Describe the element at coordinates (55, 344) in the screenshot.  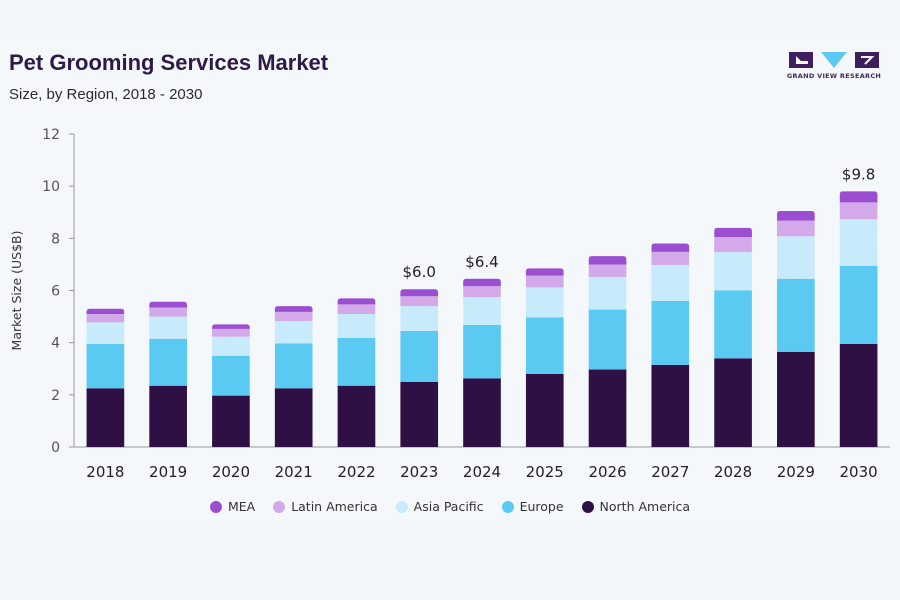
I see `y-tick-label: 4` at that location.